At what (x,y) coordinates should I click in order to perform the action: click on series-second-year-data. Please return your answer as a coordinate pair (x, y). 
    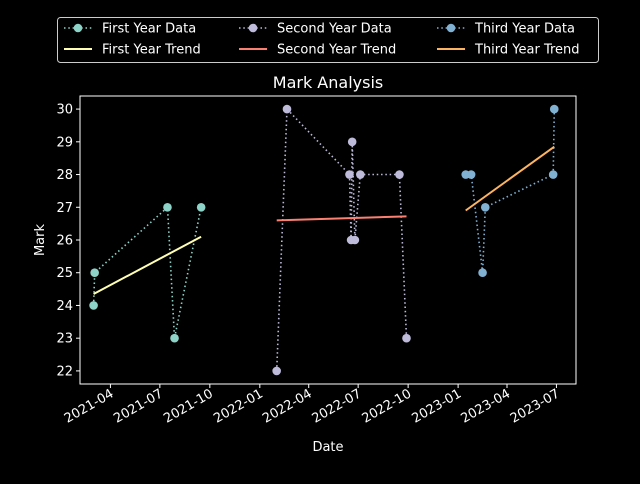
    Looking at the image, I should click on (341, 240).